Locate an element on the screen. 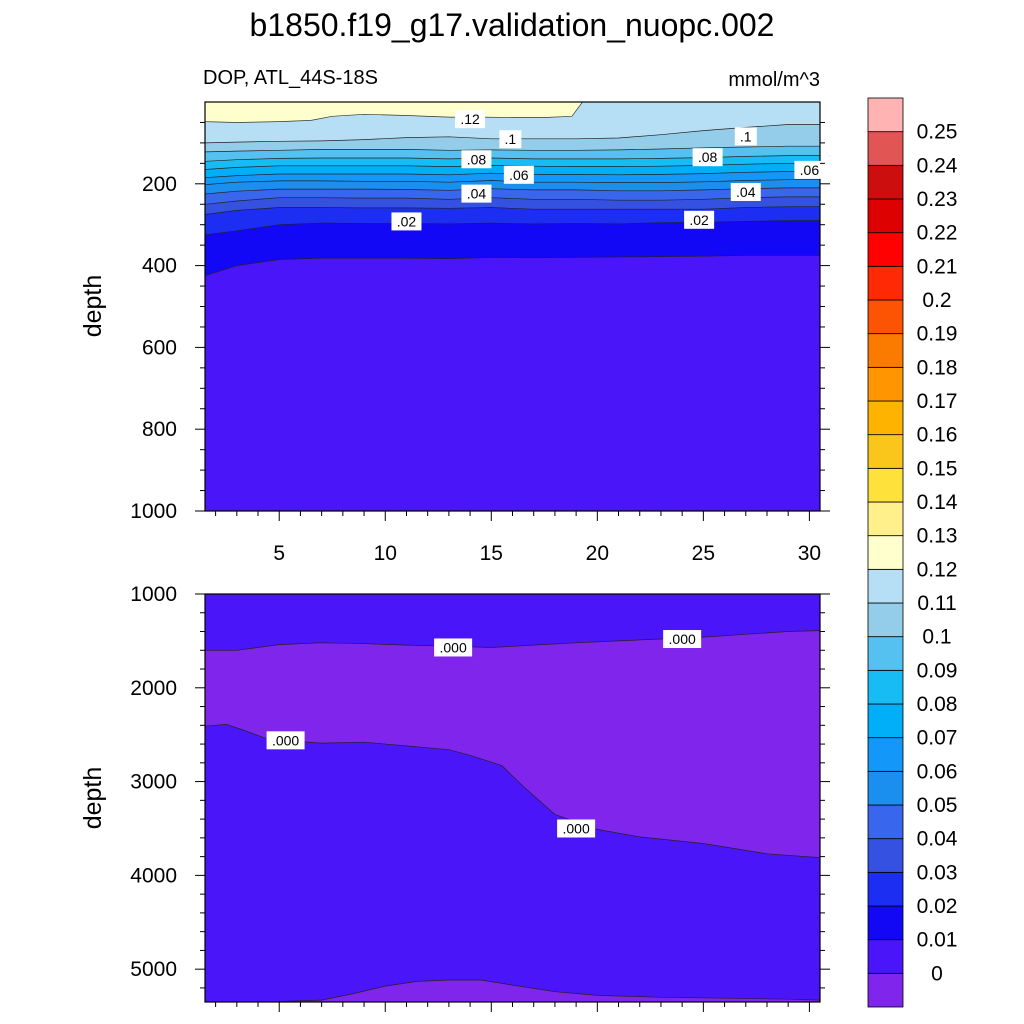 Image resolution: width=1024 pixels, height=1024 pixels. colorbar-label: 0.18 is located at coordinates (937, 367).